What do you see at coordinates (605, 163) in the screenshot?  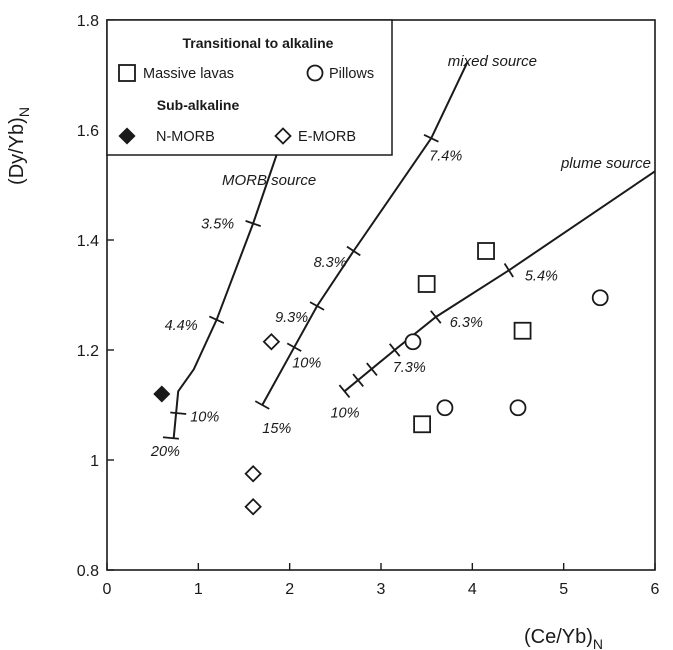 I see `curve-label: plume source` at bounding box center [605, 163].